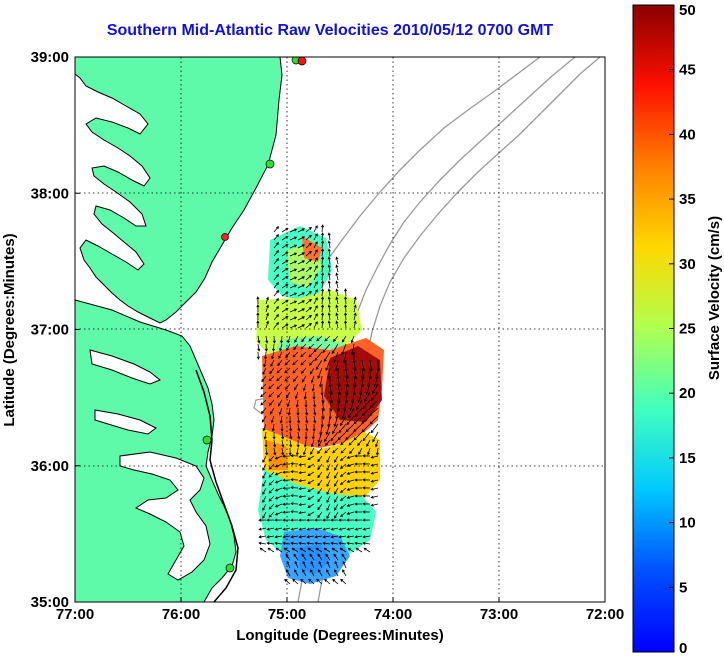 The image size is (724, 659). What do you see at coordinates (687, 523) in the screenshot?
I see `colorbar-tick-label: 10` at bounding box center [687, 523].